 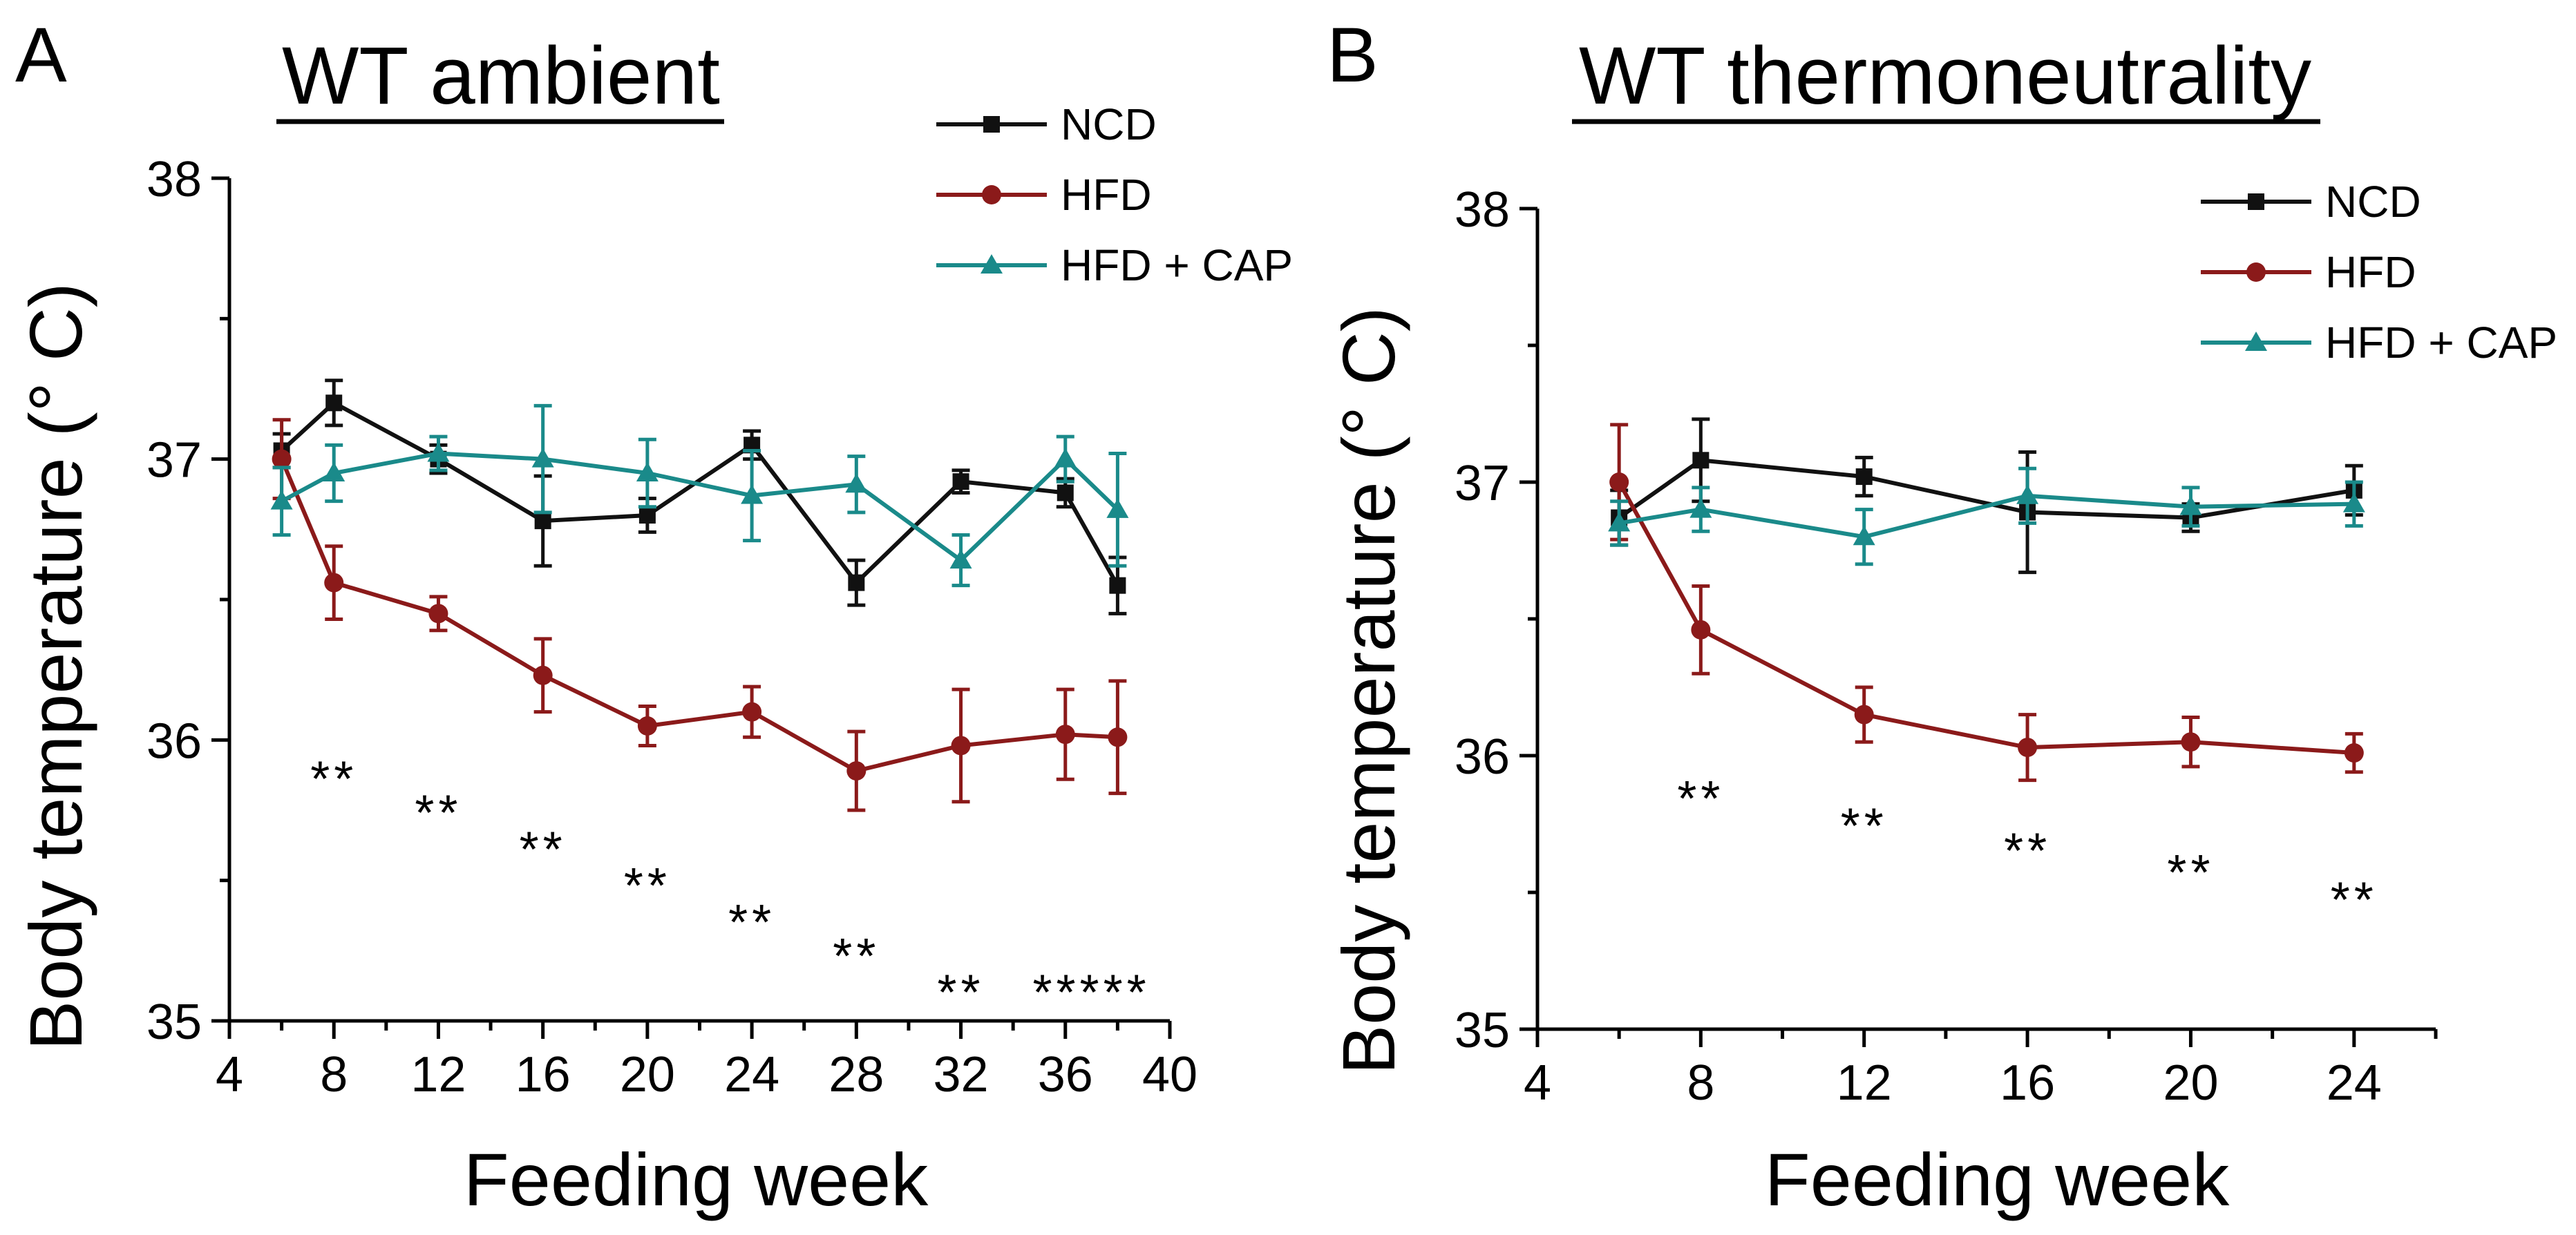 I want to click on panel-a-legend-marker-hfd-cap, so click(x=992, y=264).